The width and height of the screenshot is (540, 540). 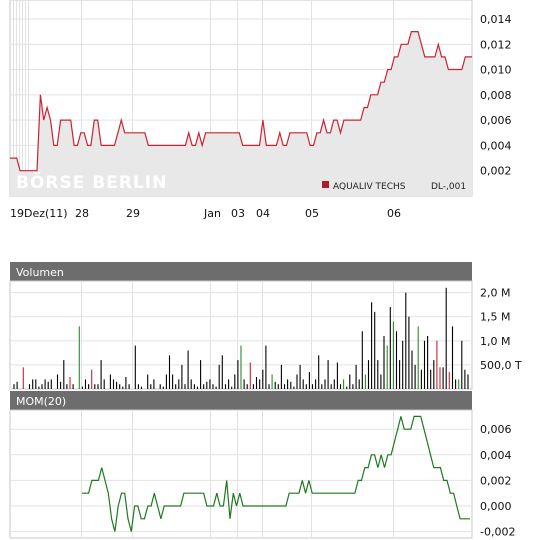 What do you see at coordinates (133, 213) in the screenshot?
I see `x-axis-label: 29` at bounding box center [133, 213].